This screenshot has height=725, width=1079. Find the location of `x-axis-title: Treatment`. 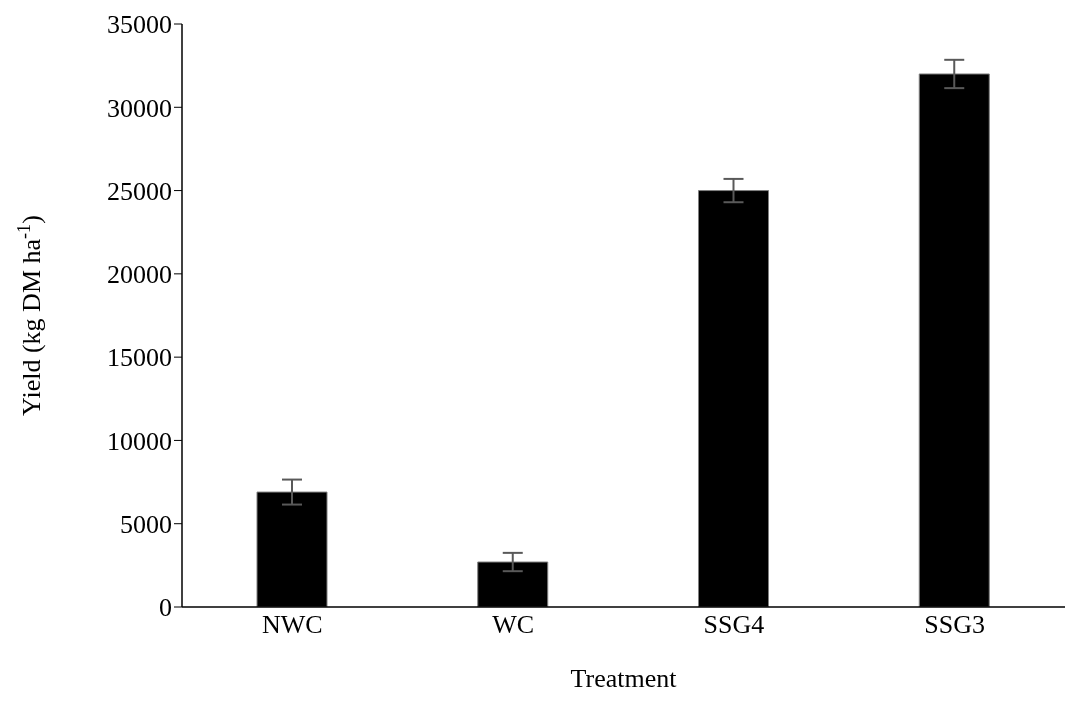

x-axis-title: Treatment is located at coordinates (624, 678).